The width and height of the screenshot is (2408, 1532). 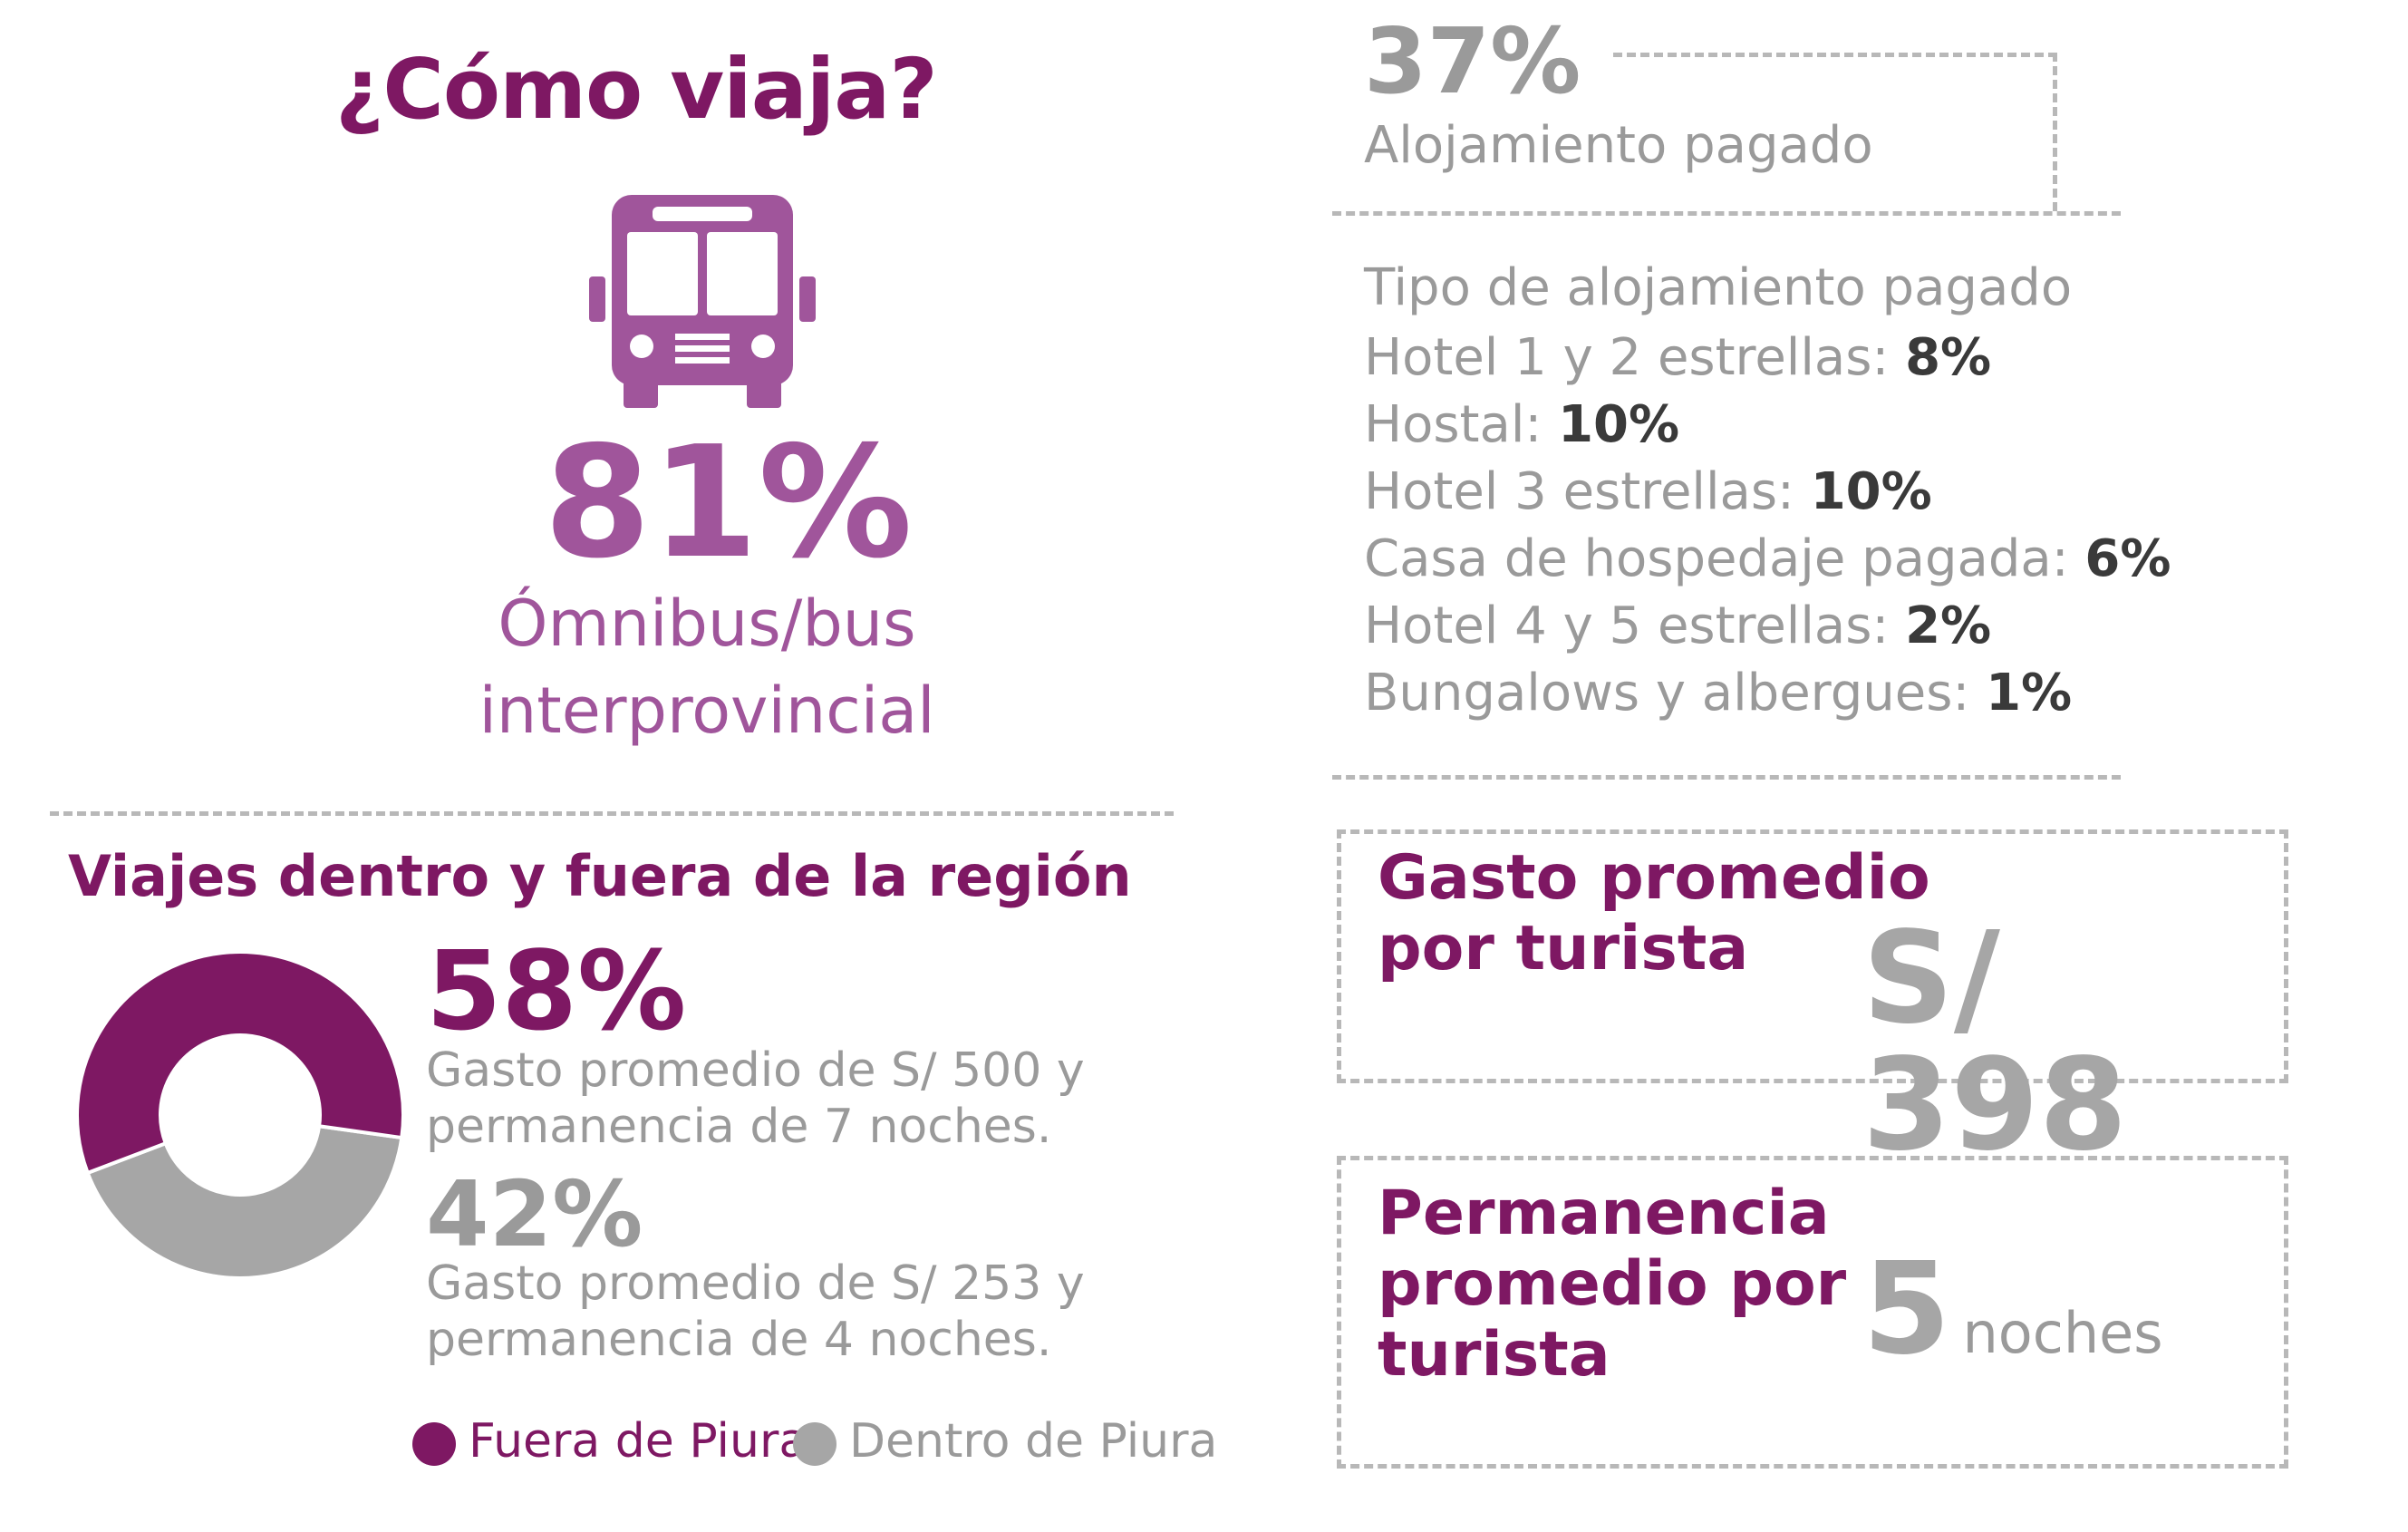 I want to click on paid-lodging-percent: 37%, so click(x=1473, y=61).